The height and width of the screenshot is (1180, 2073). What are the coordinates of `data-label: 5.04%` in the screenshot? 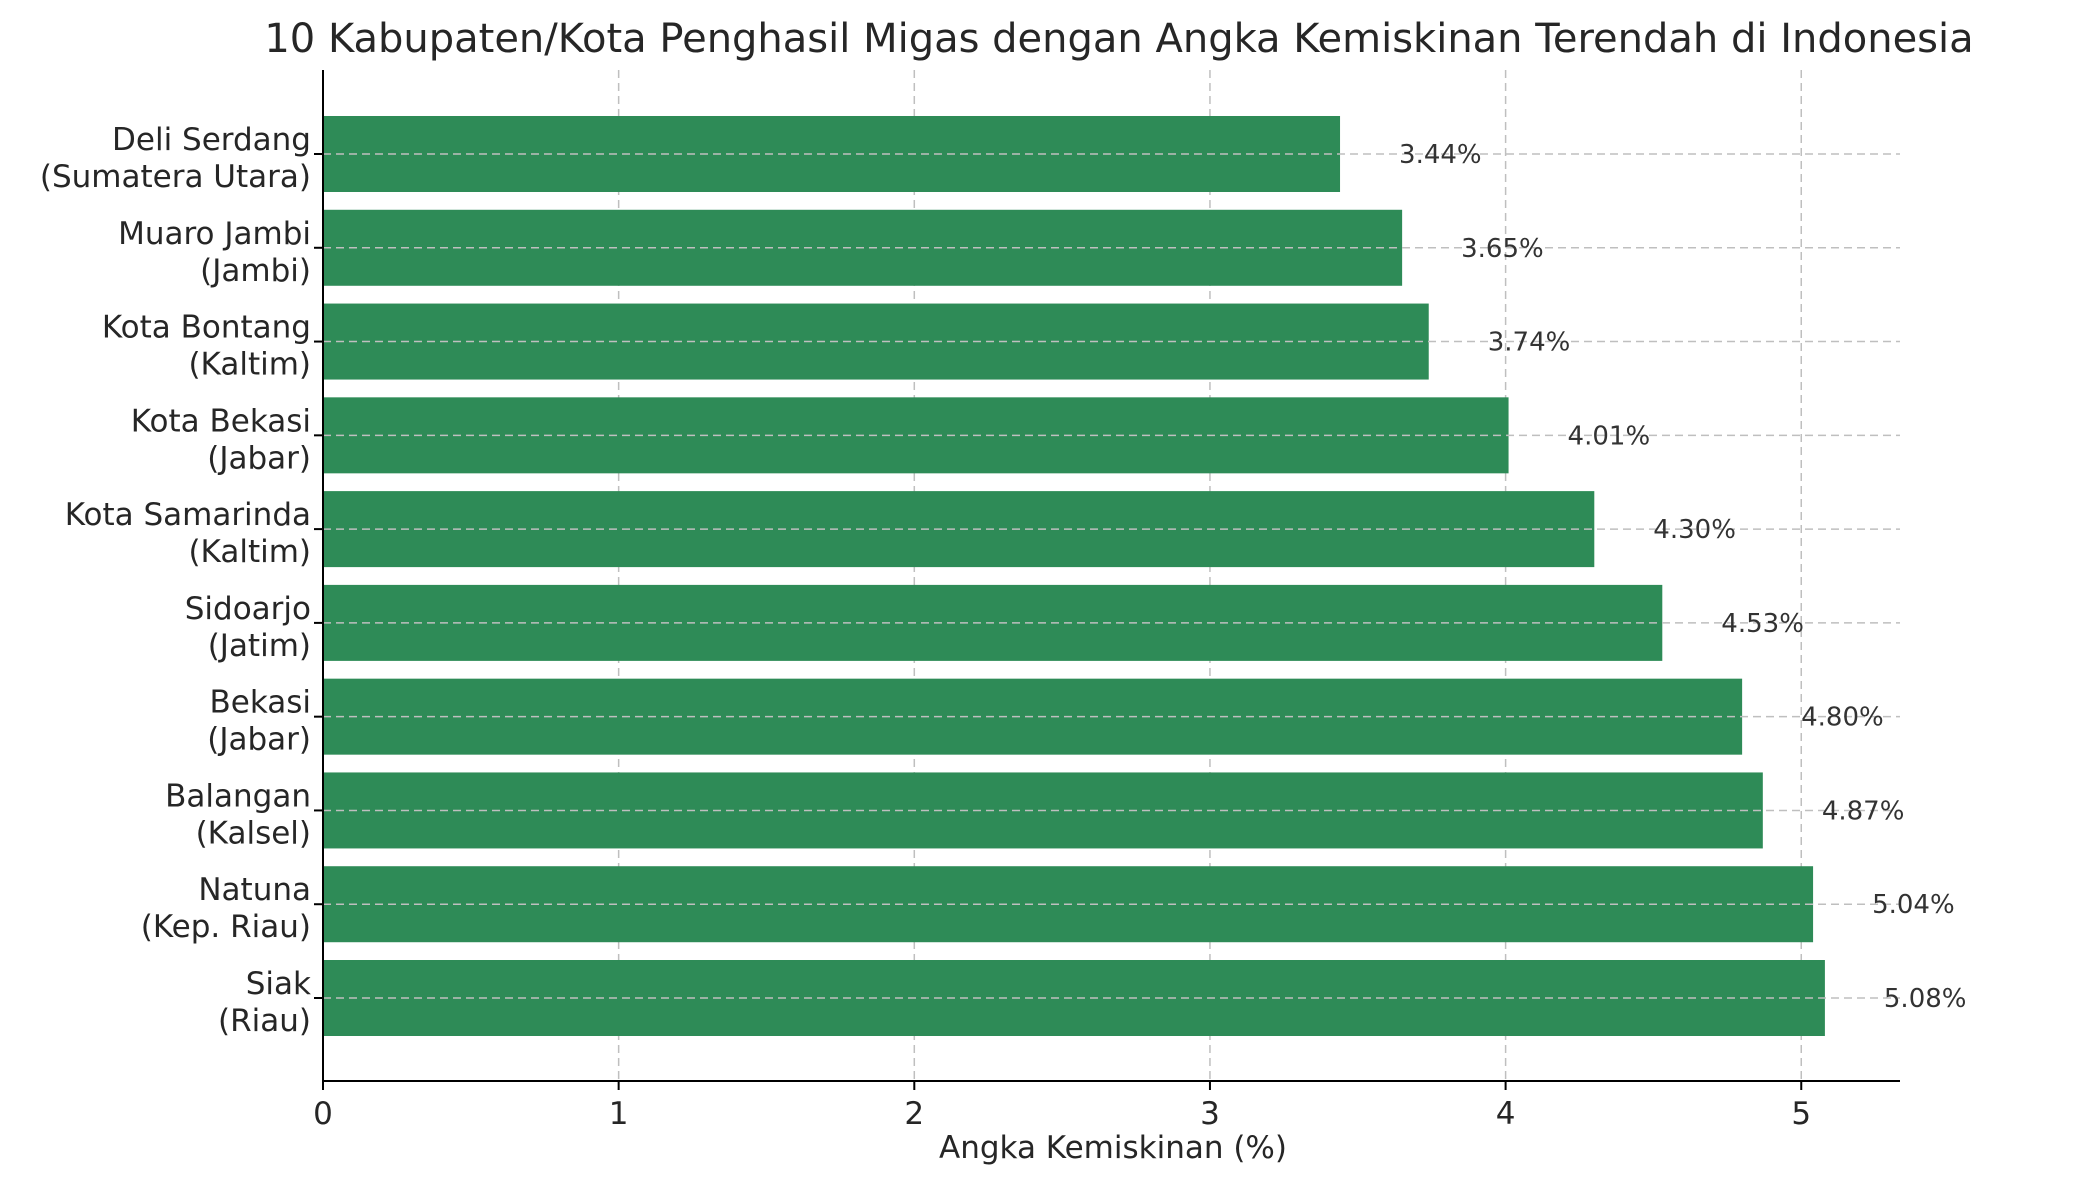 It's located at (1913, 905).